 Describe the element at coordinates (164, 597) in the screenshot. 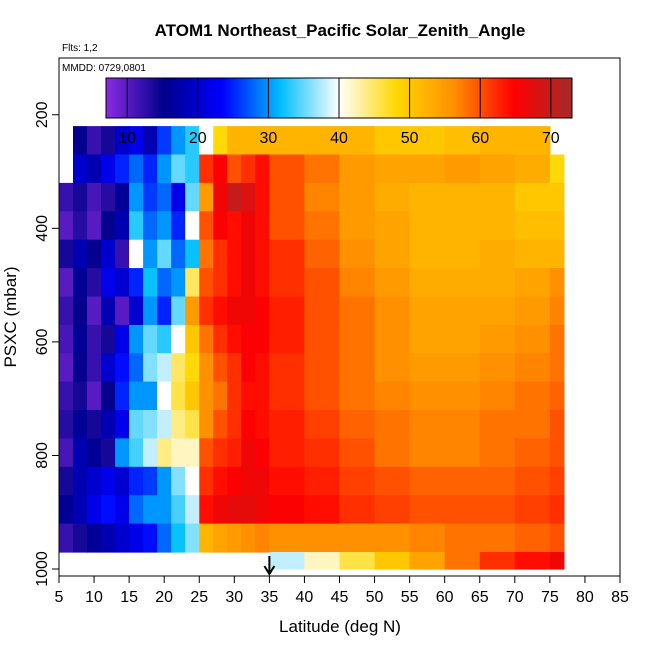

I see `x-tick-label: 20` at that location.